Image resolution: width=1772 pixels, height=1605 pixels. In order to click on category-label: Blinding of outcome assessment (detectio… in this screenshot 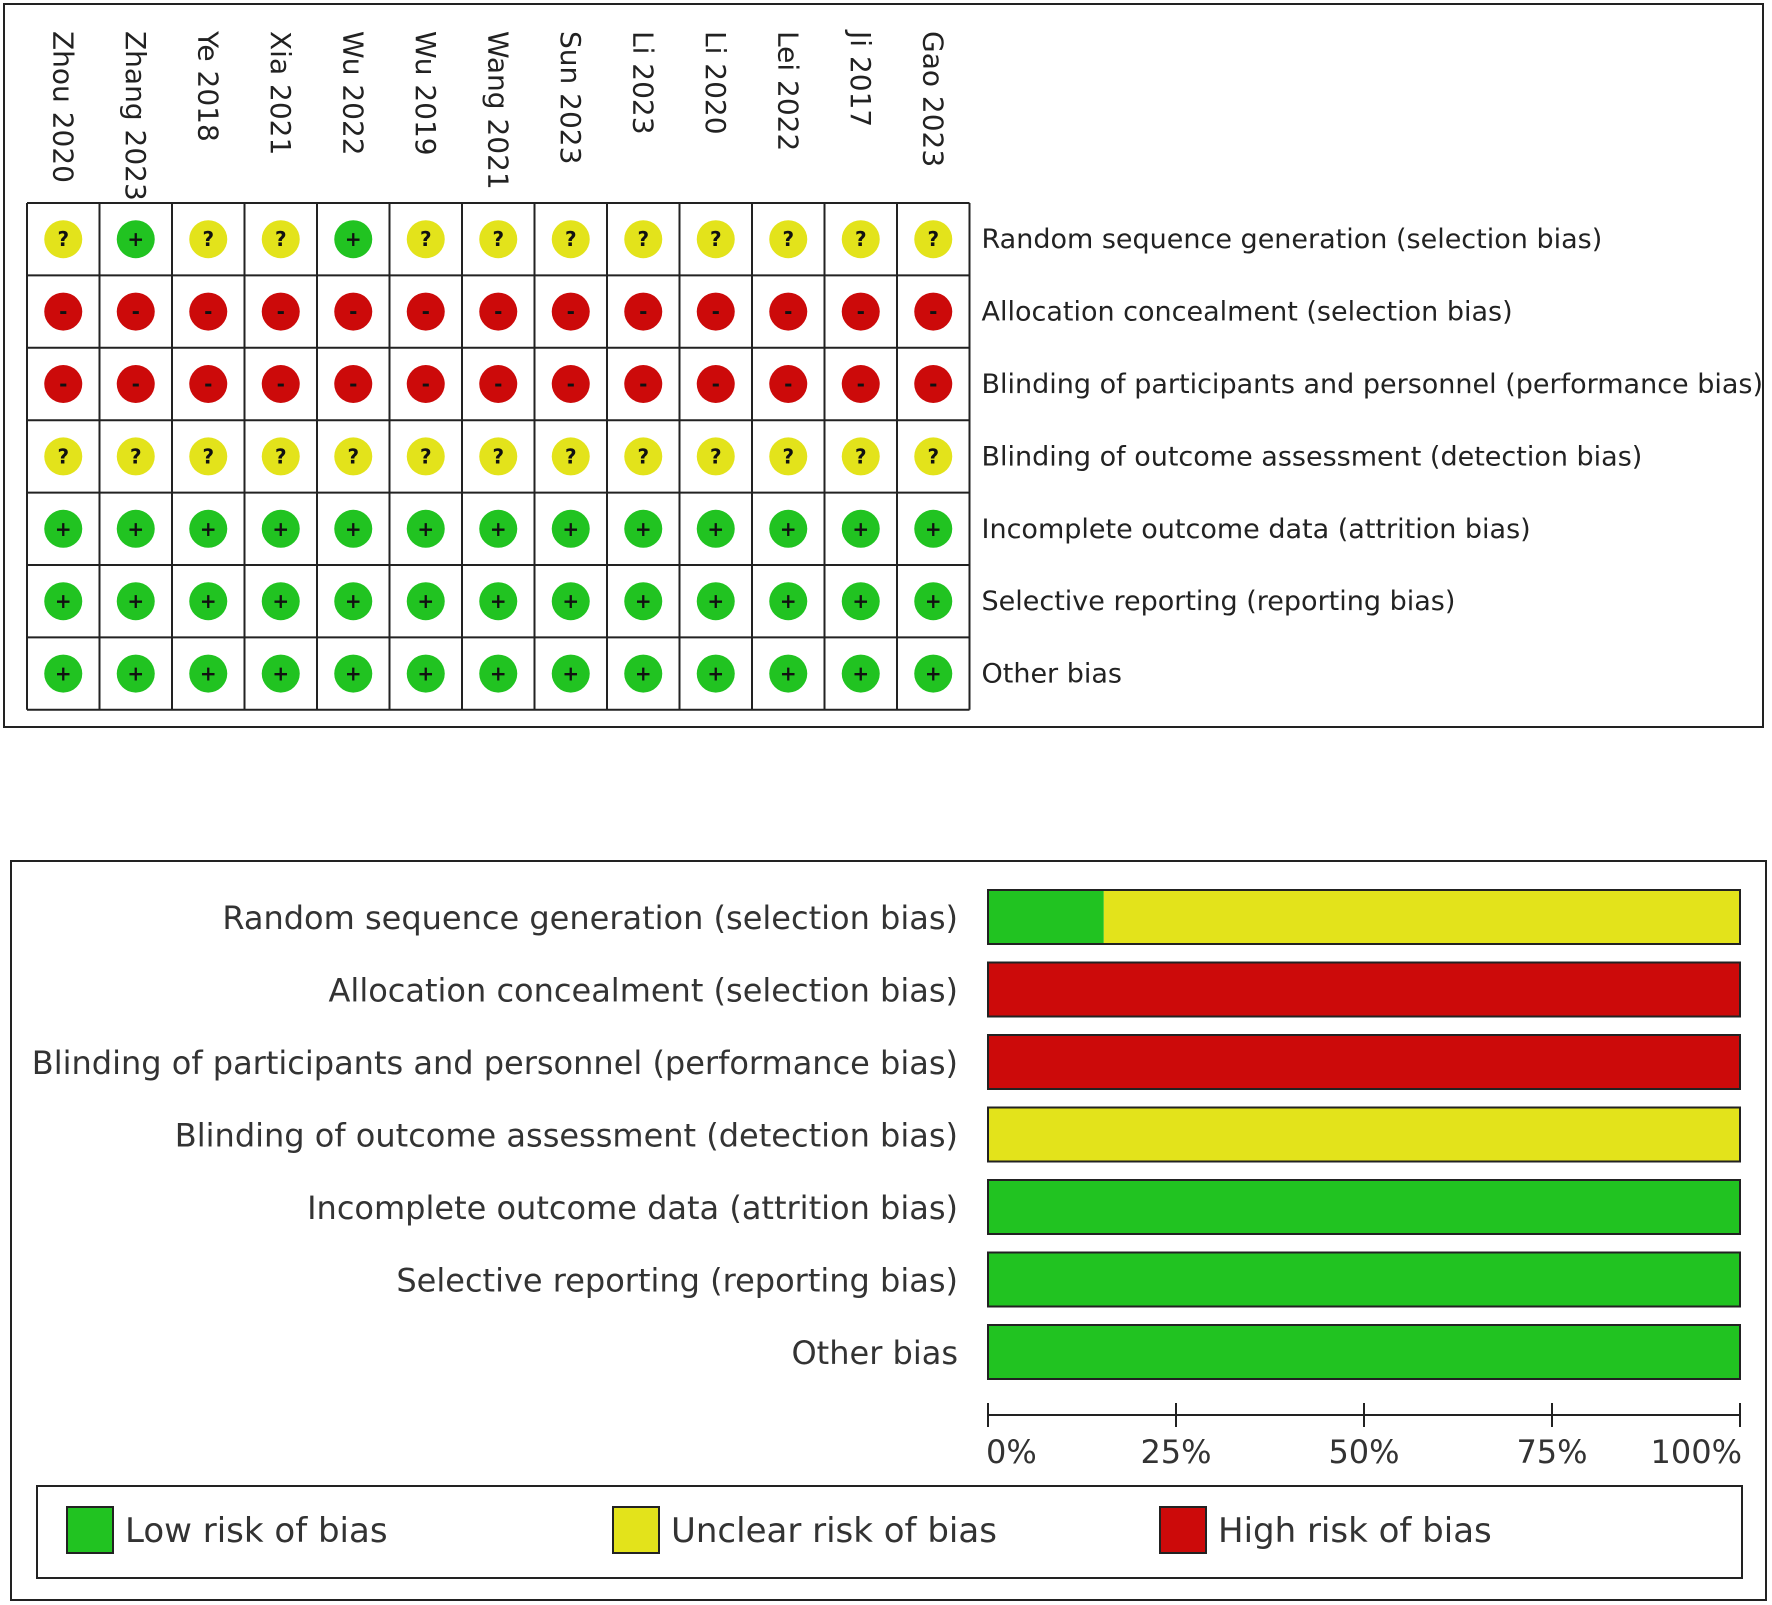, I will do `click(566, 1136)`.